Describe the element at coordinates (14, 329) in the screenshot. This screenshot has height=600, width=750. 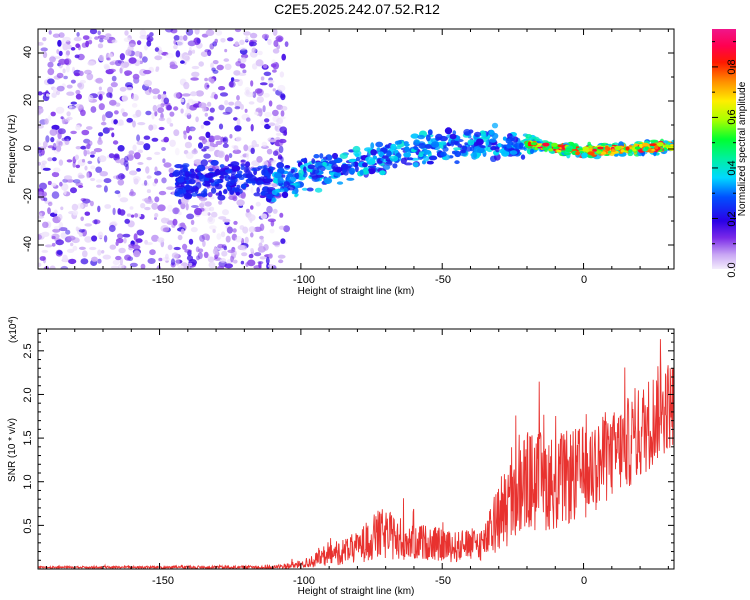
I see `bottom-yaxis-scale: (x104)` at that location.